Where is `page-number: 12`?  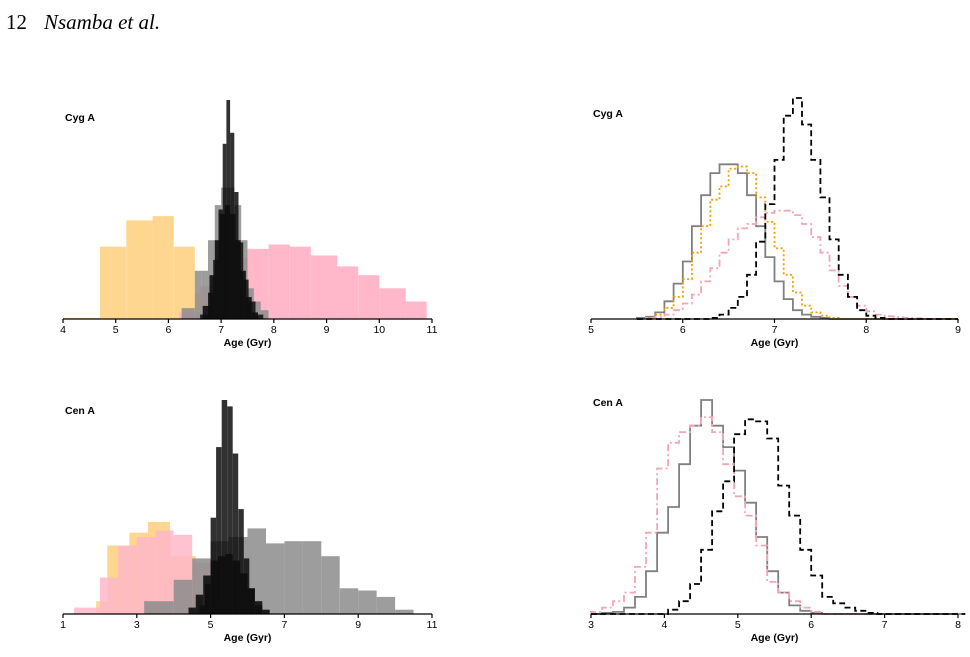 page-number: 12 is located at coordinates (16, 22).